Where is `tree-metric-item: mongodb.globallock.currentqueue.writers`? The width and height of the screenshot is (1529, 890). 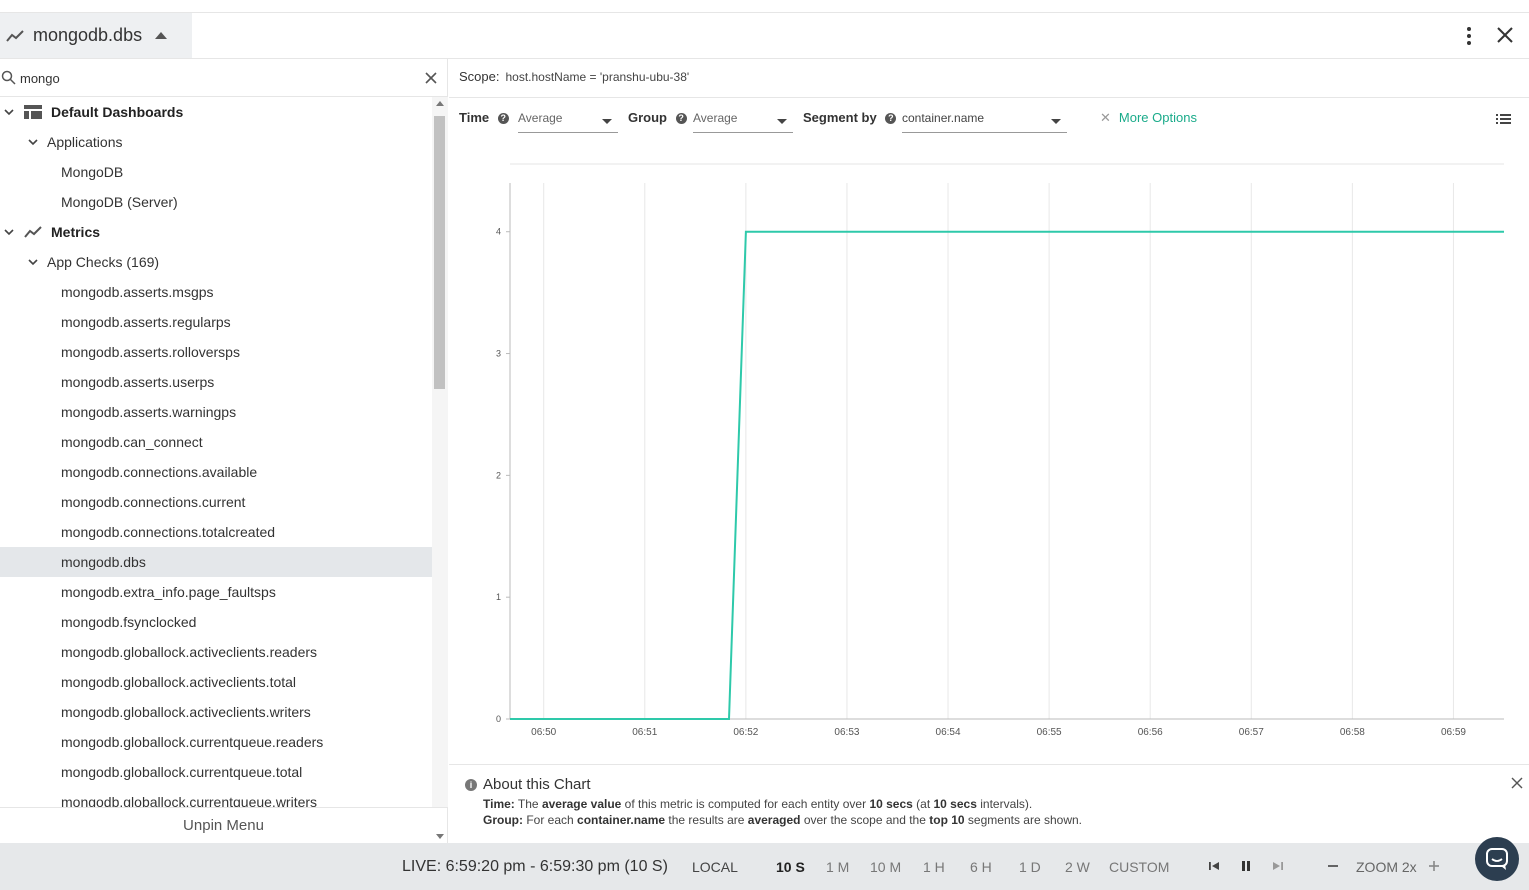 tree-metric-item: mongodb.globallock.currentqueue.writers is located at coordinates (216, 797).